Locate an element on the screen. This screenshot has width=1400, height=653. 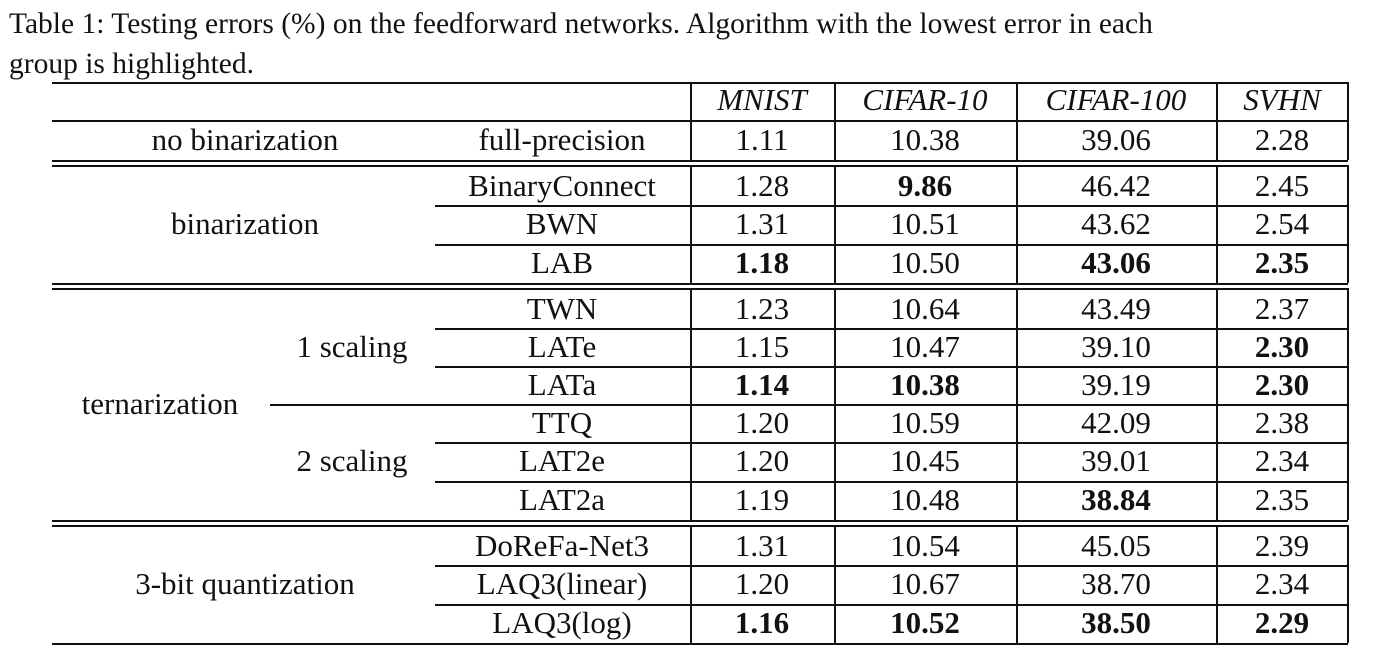
error-value: 1.19 is located at coordinates (762, 499).